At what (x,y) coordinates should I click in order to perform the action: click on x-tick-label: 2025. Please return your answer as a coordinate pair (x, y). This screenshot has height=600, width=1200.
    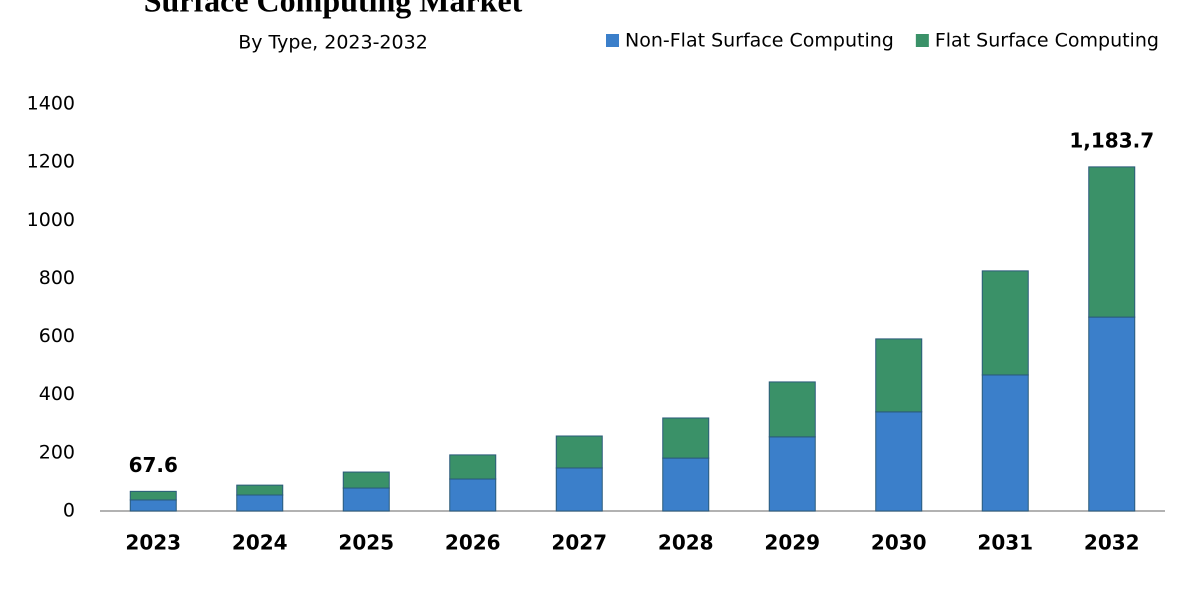
    Looking at the image, I should click on (366, 543).